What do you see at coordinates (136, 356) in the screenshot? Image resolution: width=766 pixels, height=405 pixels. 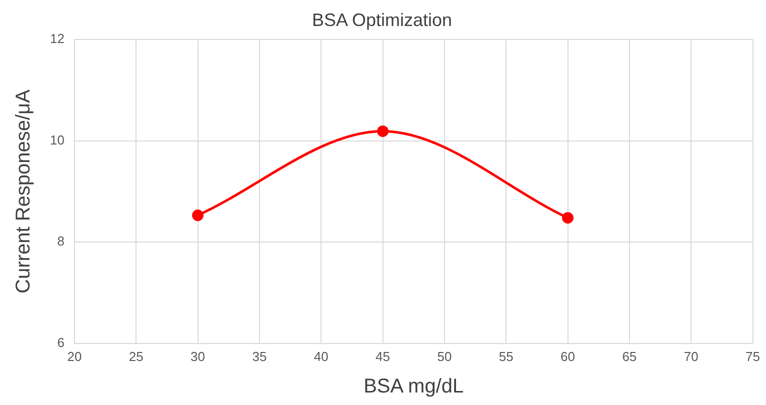 I see `x-tick-label: 25` at bounding box center [136, 356].